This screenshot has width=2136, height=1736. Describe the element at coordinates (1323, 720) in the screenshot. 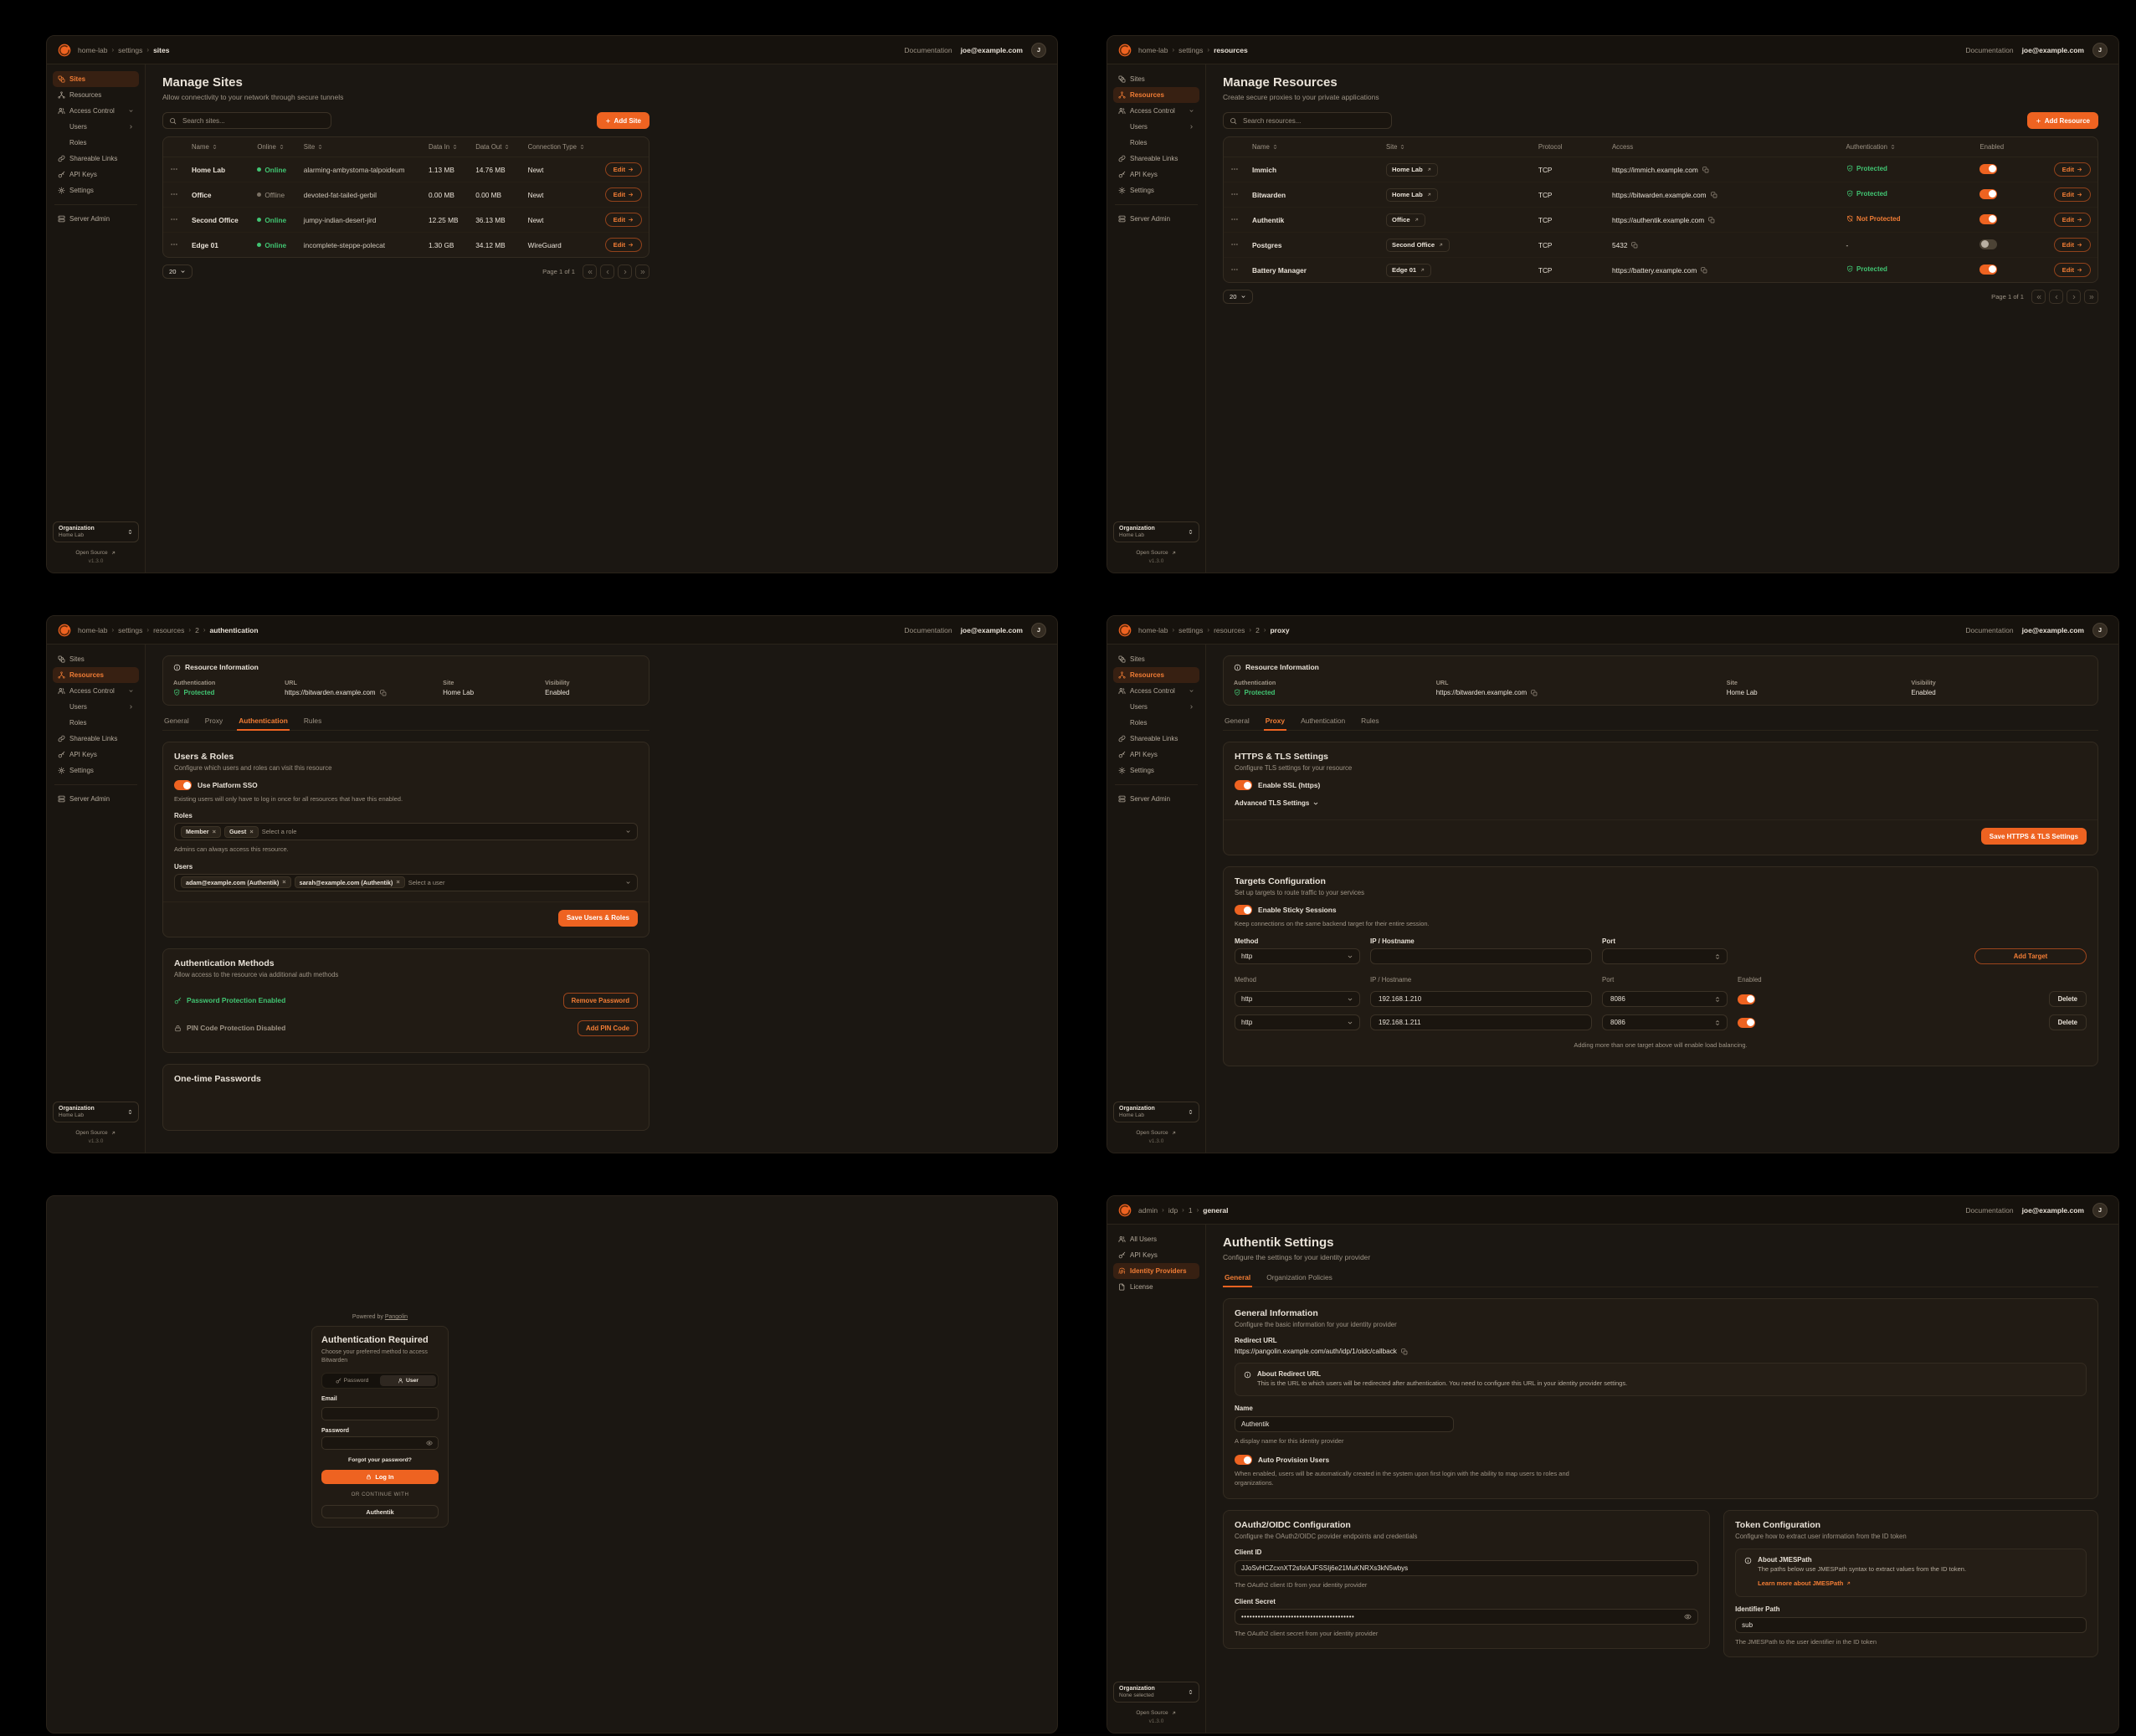

I see `tab-authentication: Authentication` at that location.